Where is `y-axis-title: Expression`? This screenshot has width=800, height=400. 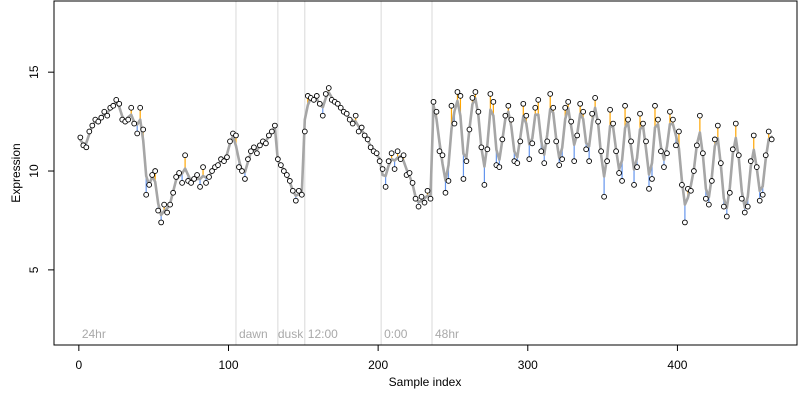
y-axis-title: Expression is located at coordinates (16, 172).